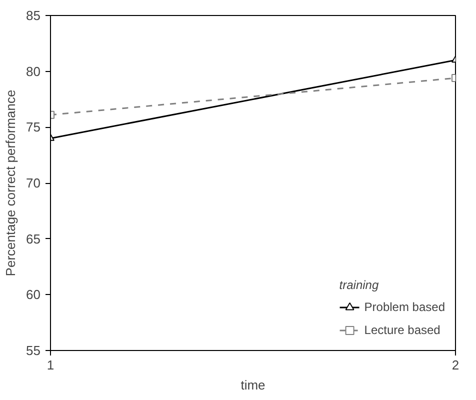 The image size is (476, 400). I want to click on y-tick-label: 85, so click(33, 15).